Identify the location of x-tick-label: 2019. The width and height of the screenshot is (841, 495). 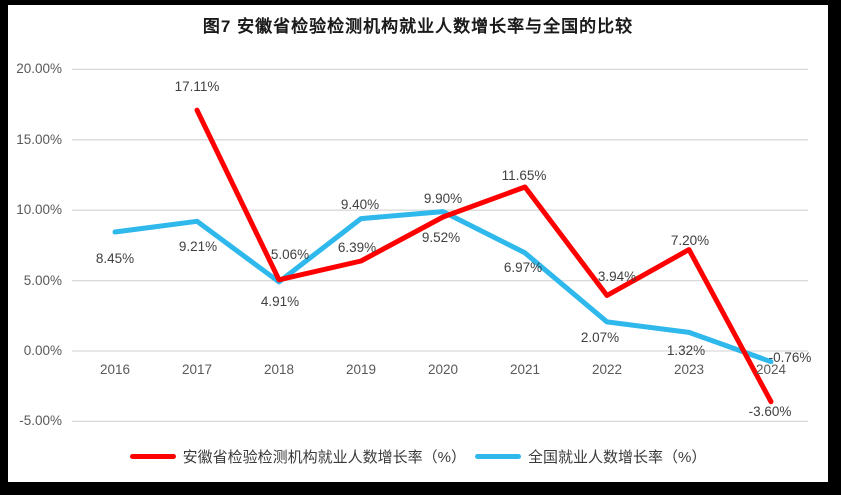
(361, 369).